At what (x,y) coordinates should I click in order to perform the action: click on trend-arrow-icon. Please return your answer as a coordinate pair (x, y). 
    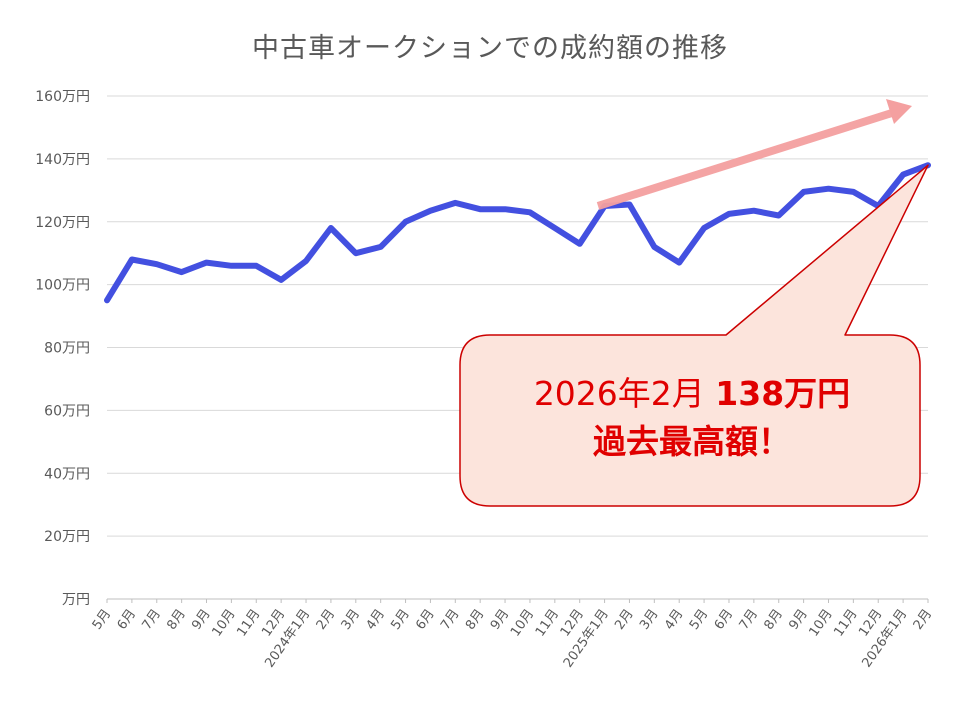
    Looking at the image, I should click on (754, 154).